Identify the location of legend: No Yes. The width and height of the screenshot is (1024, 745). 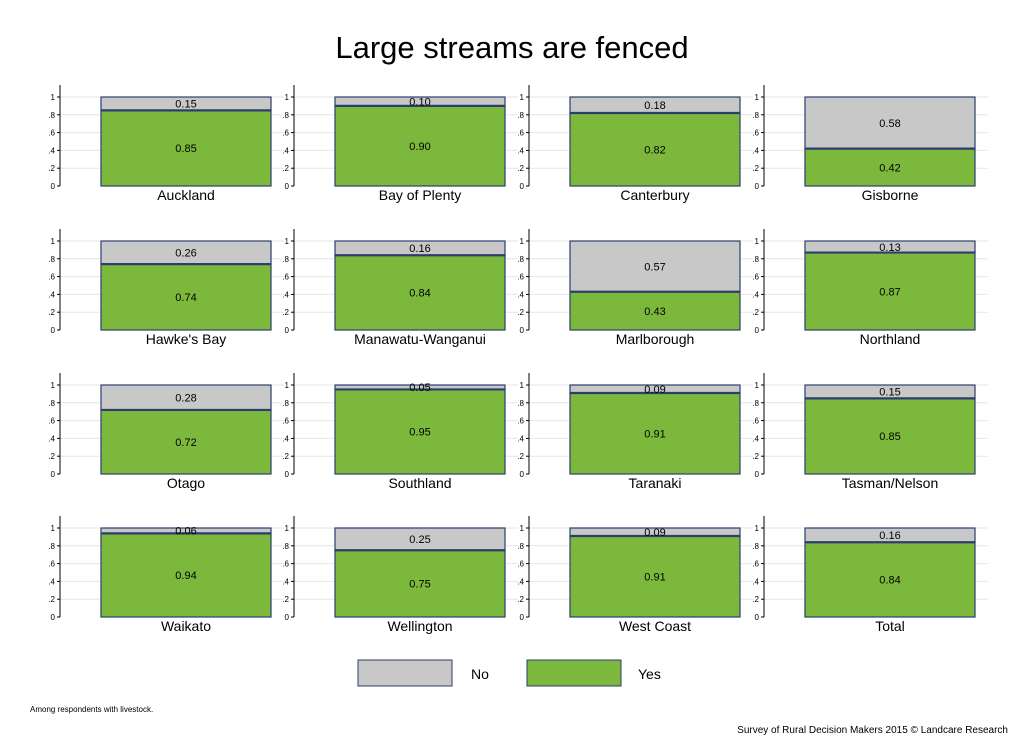
(509, 673).